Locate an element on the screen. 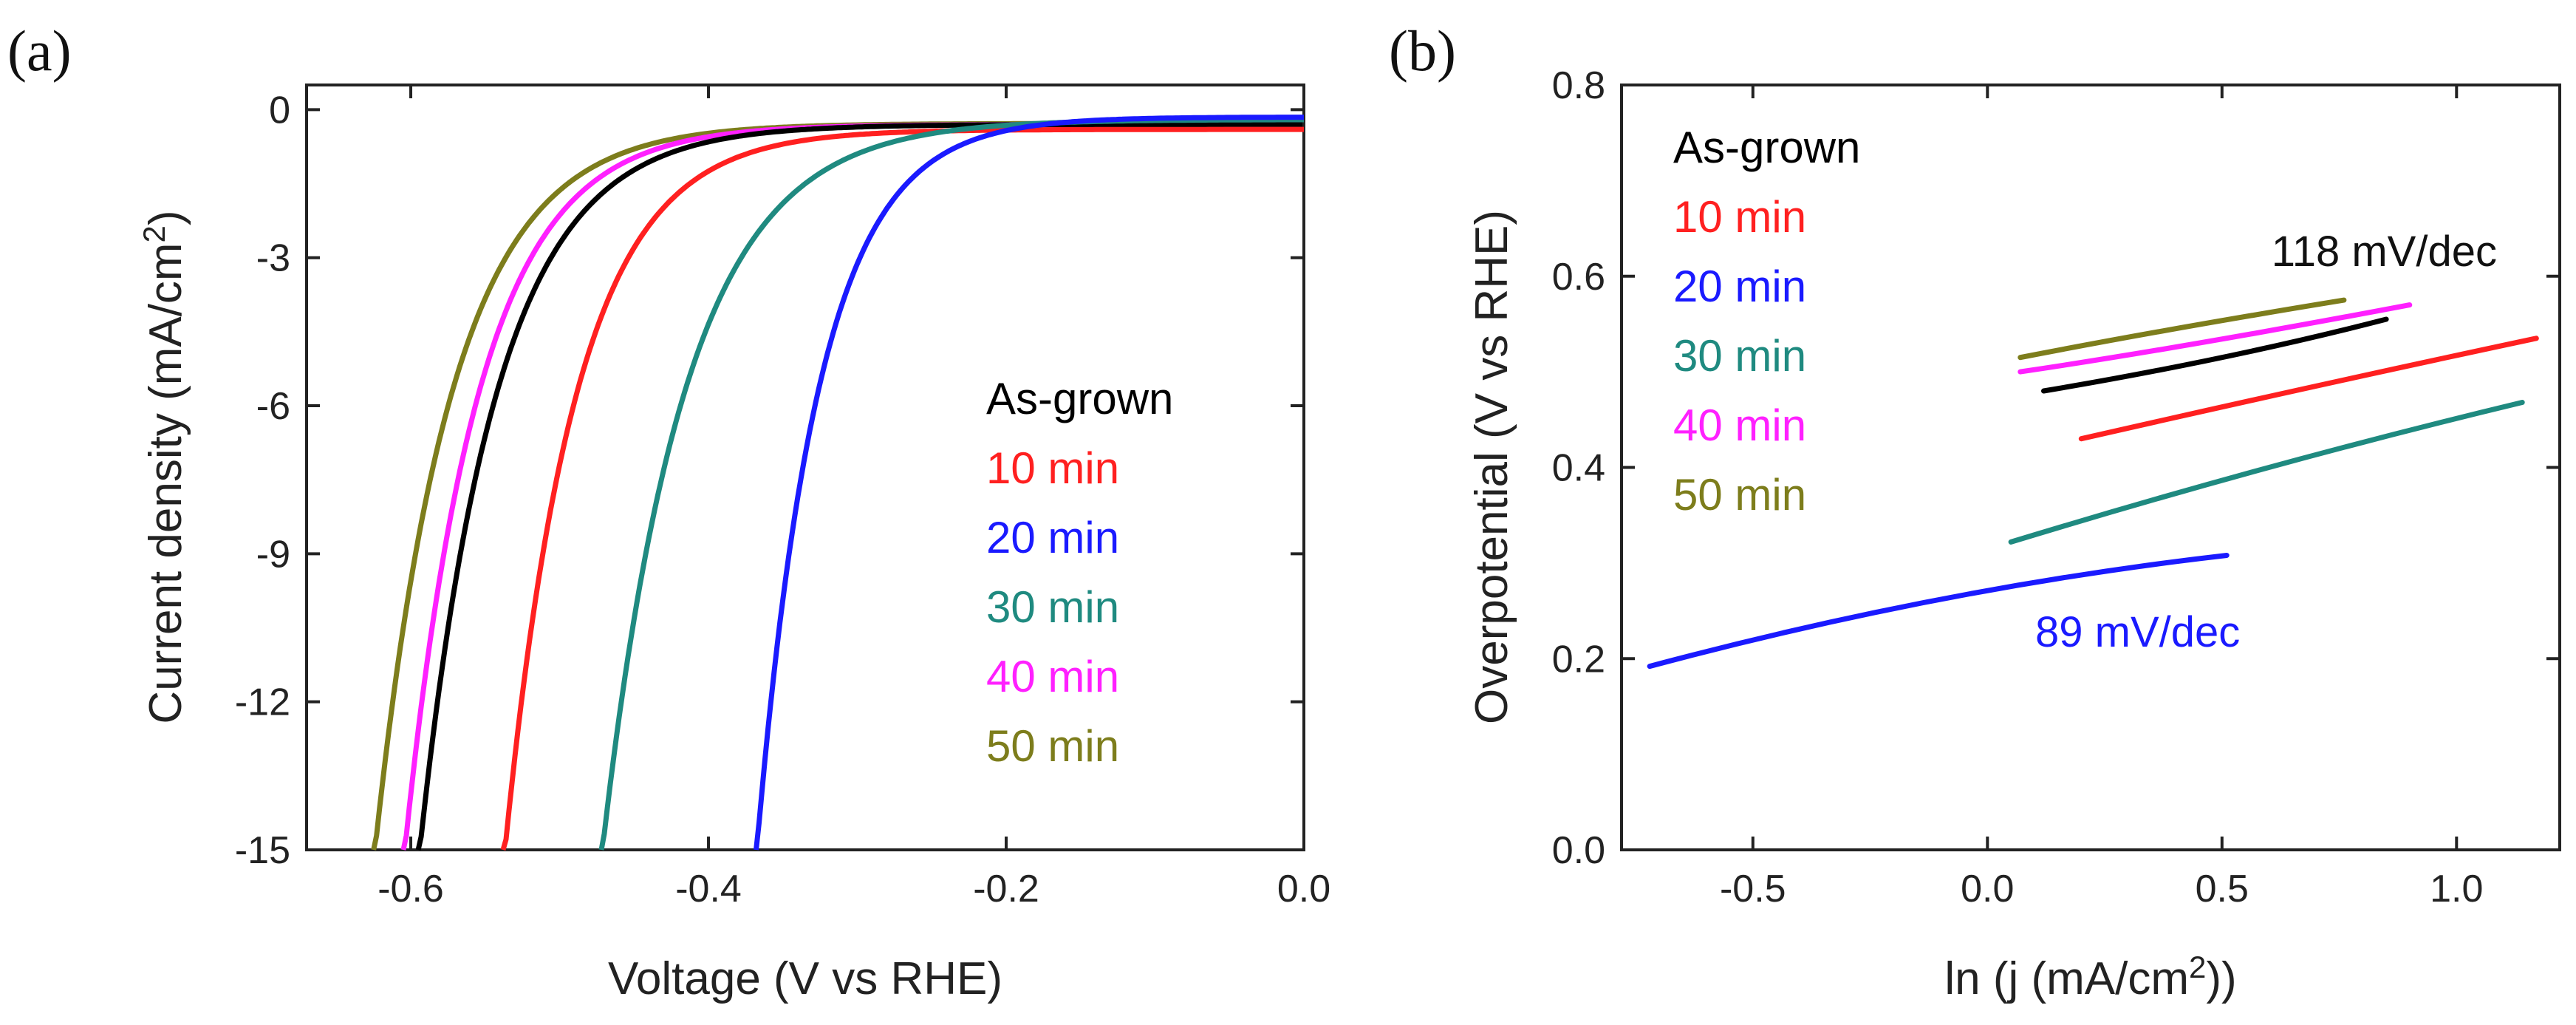 The height and width of the screenshot is (1025, 2576). plot-b-legend-item: 30 min is located at coordinates (1739, 356).